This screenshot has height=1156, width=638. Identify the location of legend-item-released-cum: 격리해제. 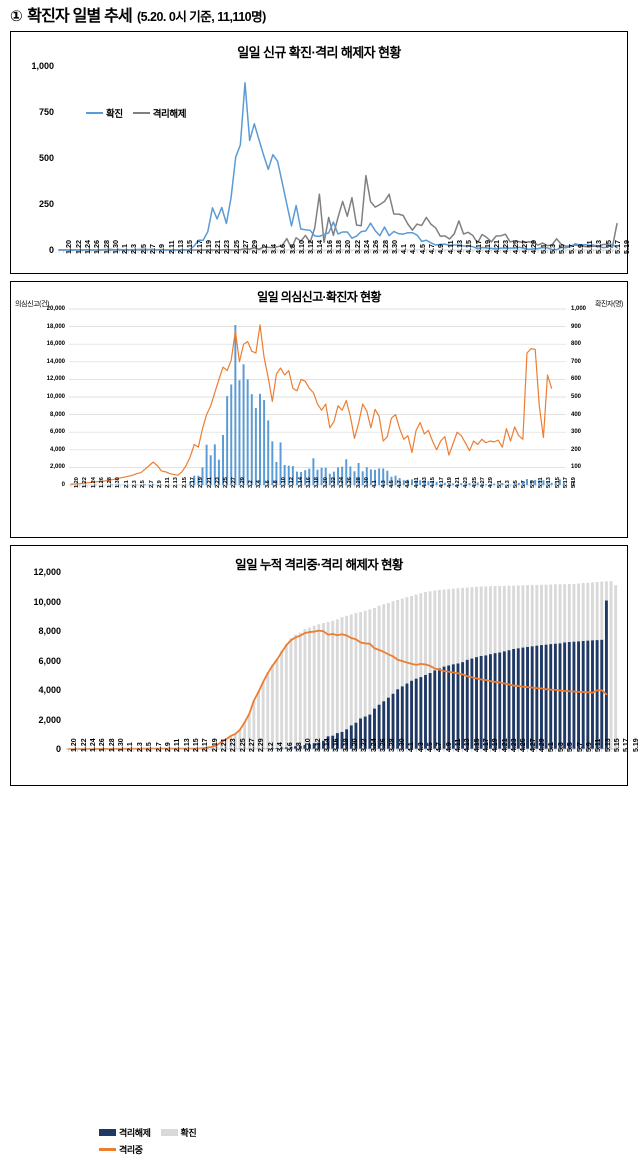
(125, 1132).